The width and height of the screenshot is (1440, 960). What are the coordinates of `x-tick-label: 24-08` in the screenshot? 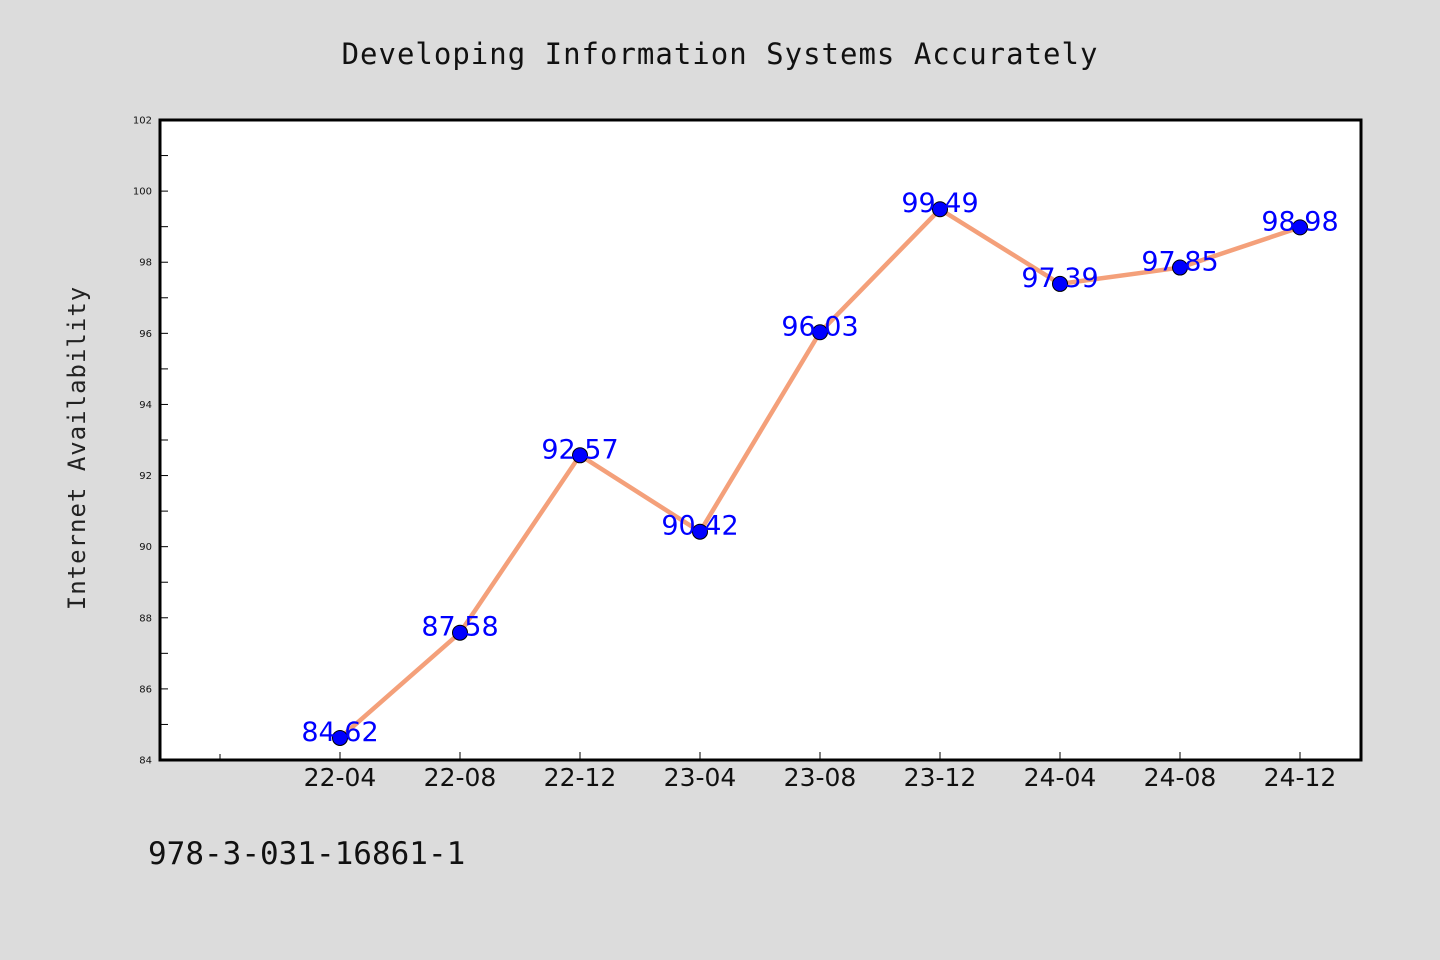 It's located at (1180, 777).